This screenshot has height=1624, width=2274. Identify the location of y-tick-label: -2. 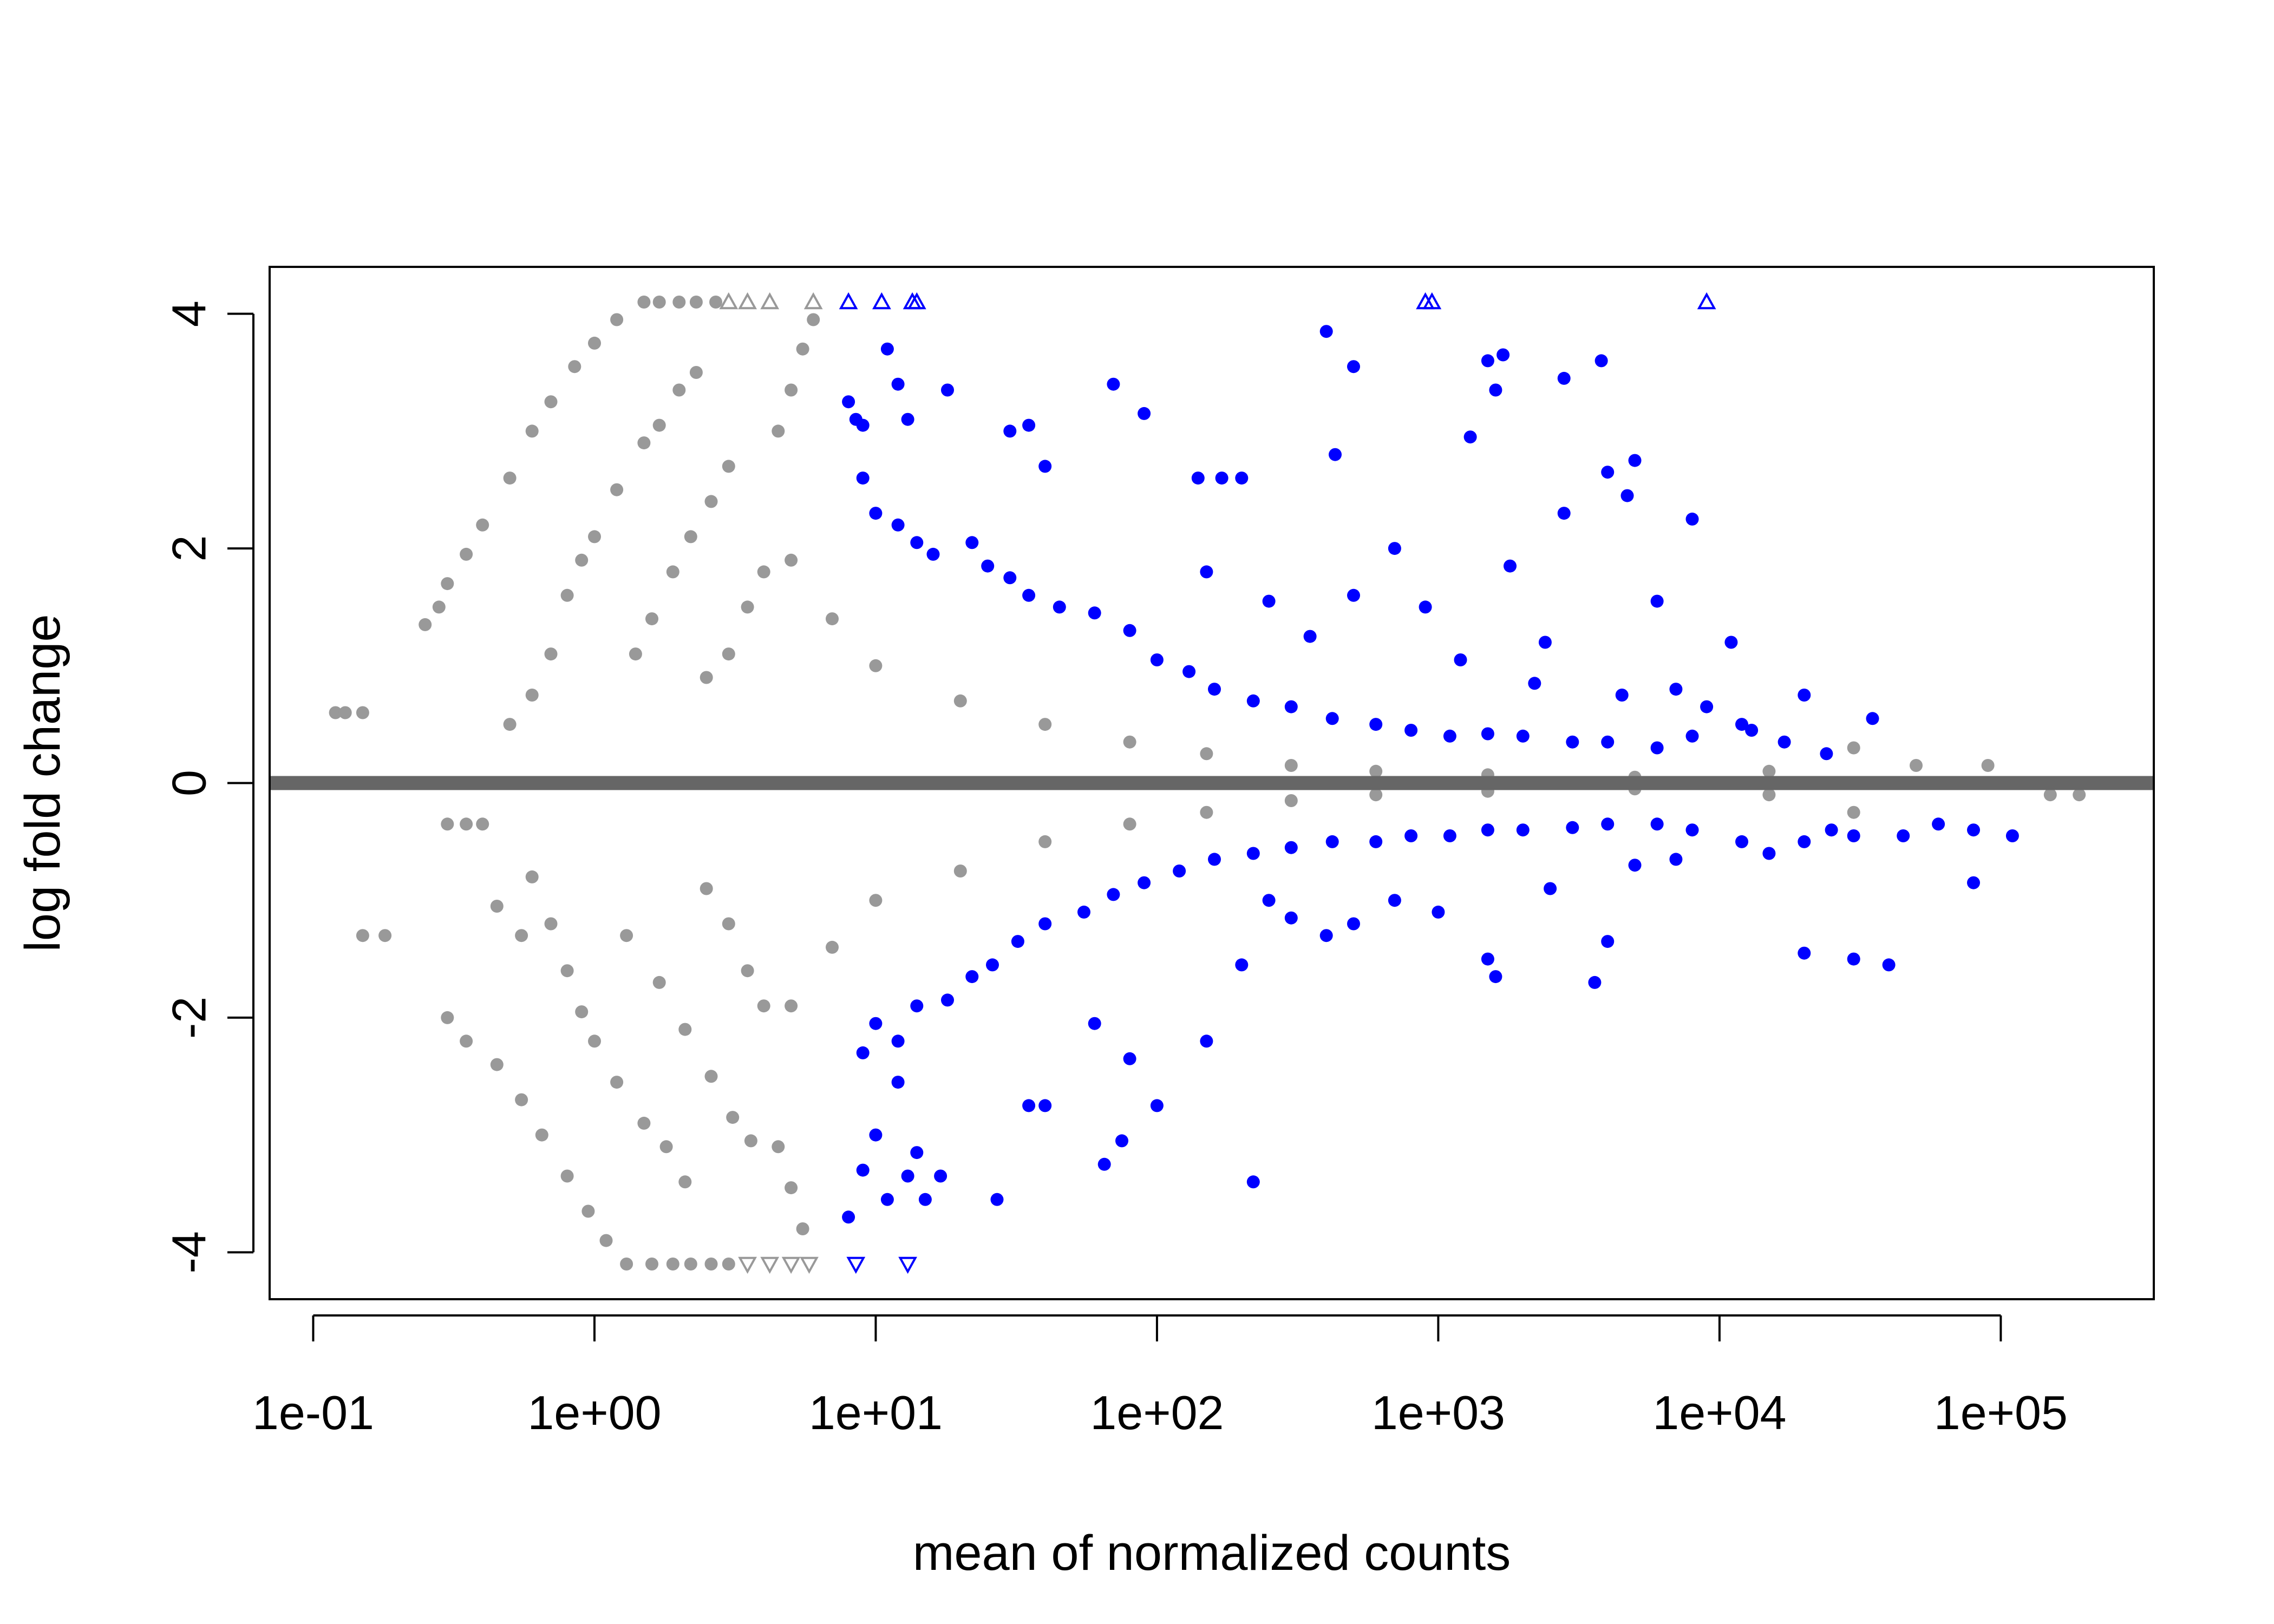
(188, 1018).